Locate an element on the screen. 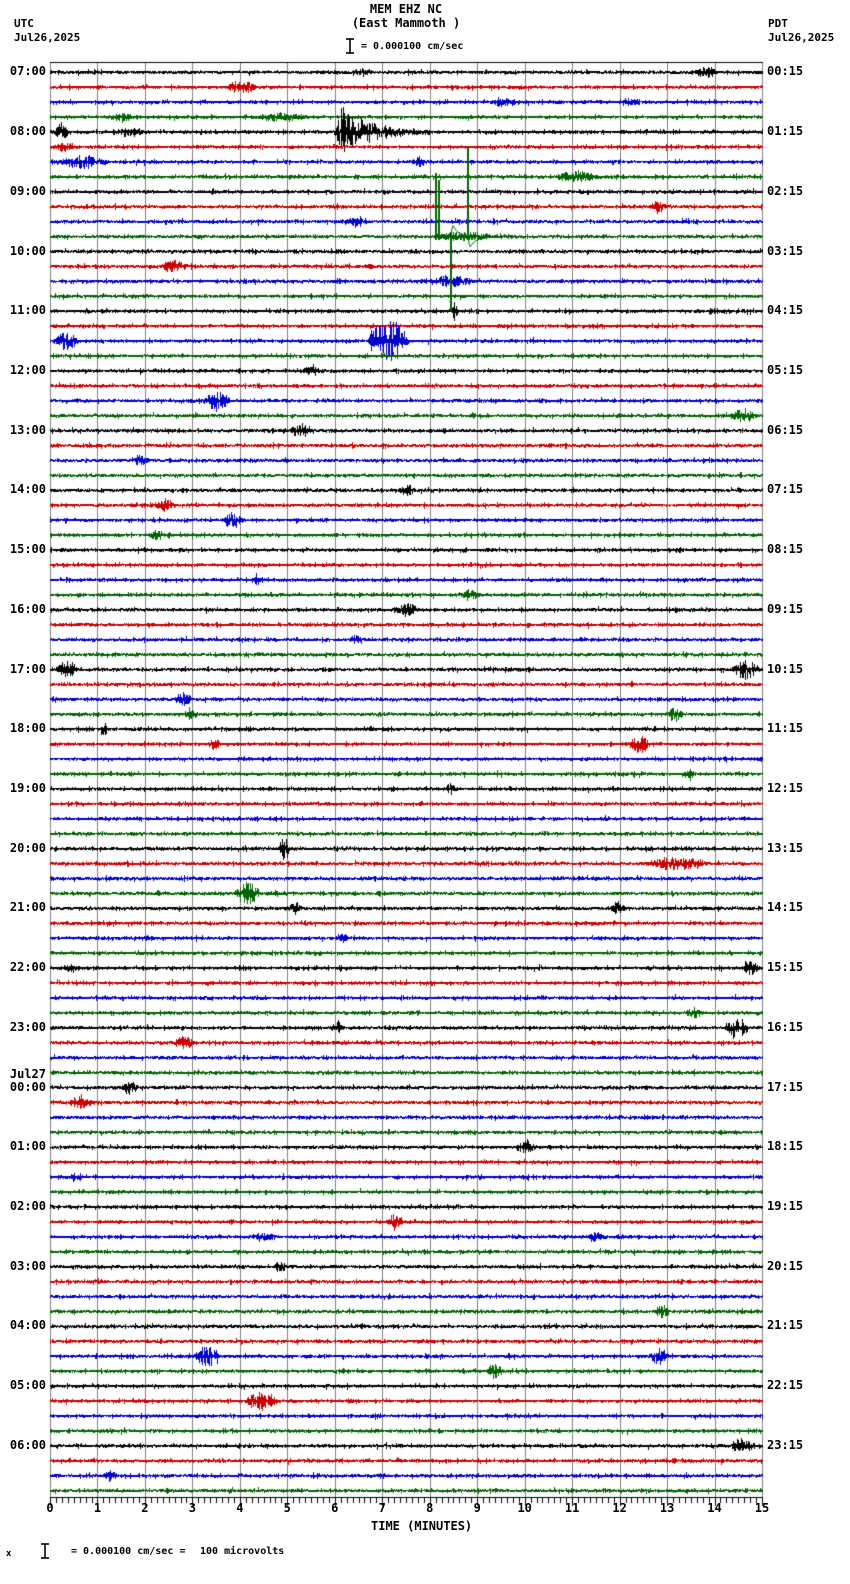 This screenshot has width=850, height=1584. pdt-hour-label: 02:15 is located at coordinates (785, 190).